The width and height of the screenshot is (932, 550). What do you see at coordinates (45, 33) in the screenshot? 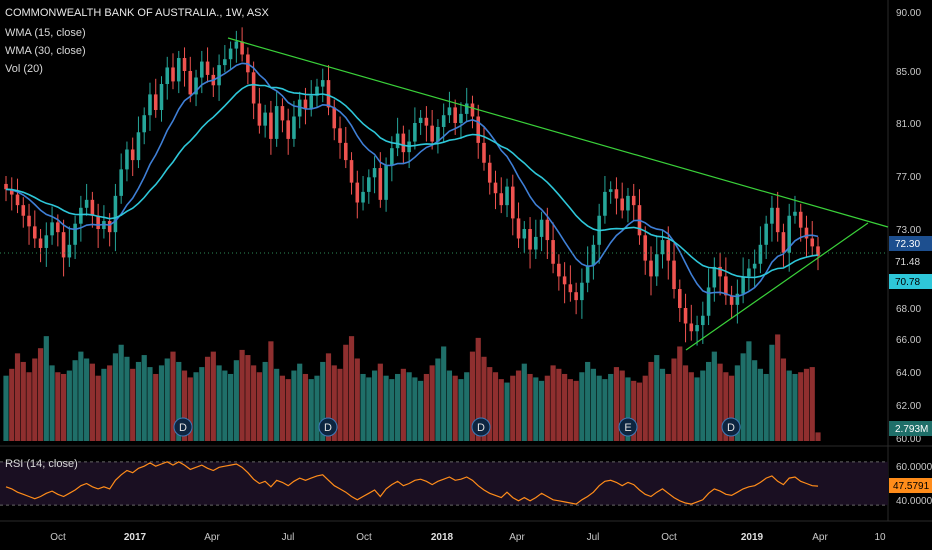
I see `legend-wma15: WMA (15, close)` at bounding box center [45, 33].